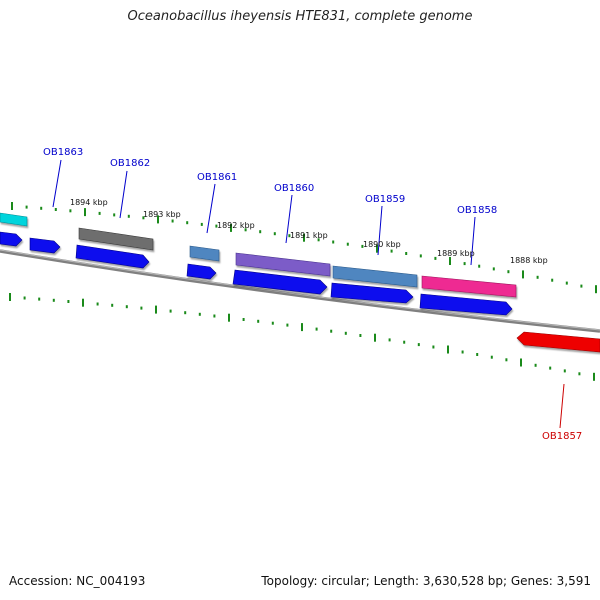 Image resolution: width=600 pixels, height=600 pixels. What do you see at coordinates (469, 286) in the screenshot?
I see `feature-magenta` at bounding box center [469, 286].